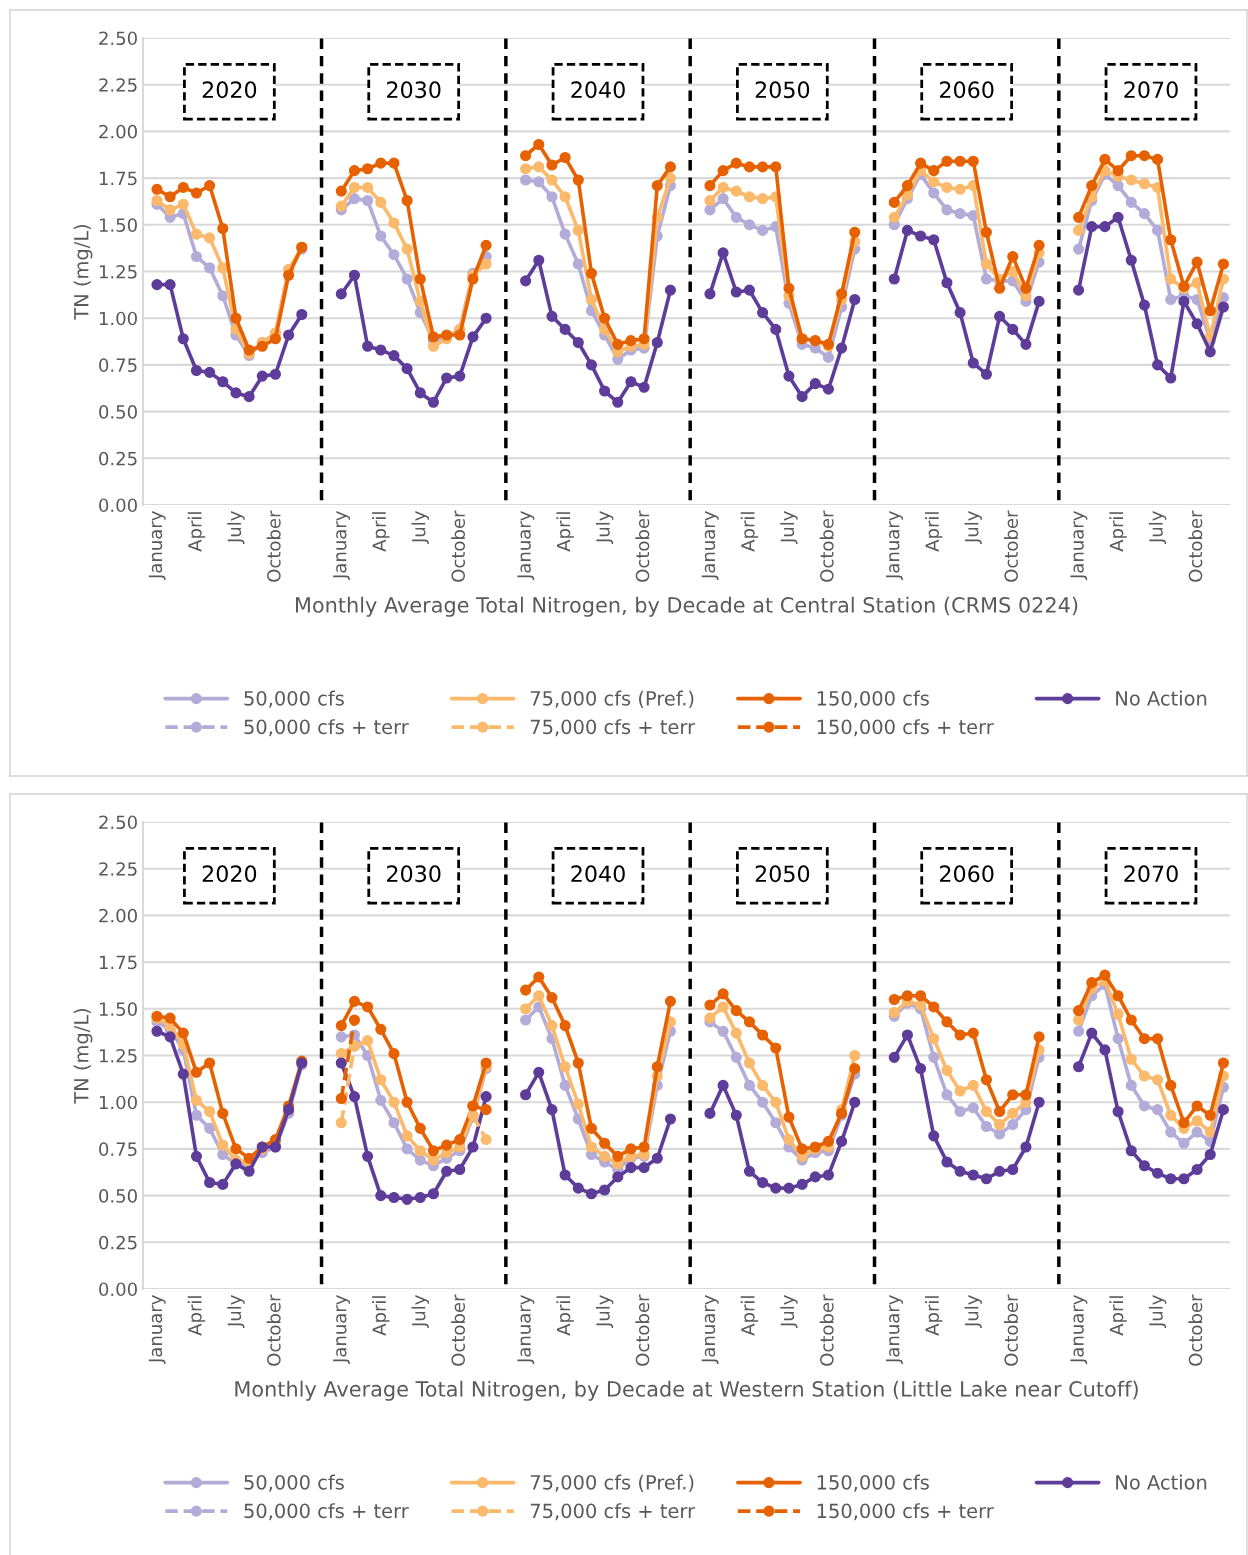 Image resolution: width=1248 pixels, height=1555 pixels. What do you see at coordinates (686, 606) in the screenshot?
I see `x-axis-title: Monthly Average Total Nitrogen, by Decade at Central Station (CRMS 0224)` at bounding box center [686, 606].